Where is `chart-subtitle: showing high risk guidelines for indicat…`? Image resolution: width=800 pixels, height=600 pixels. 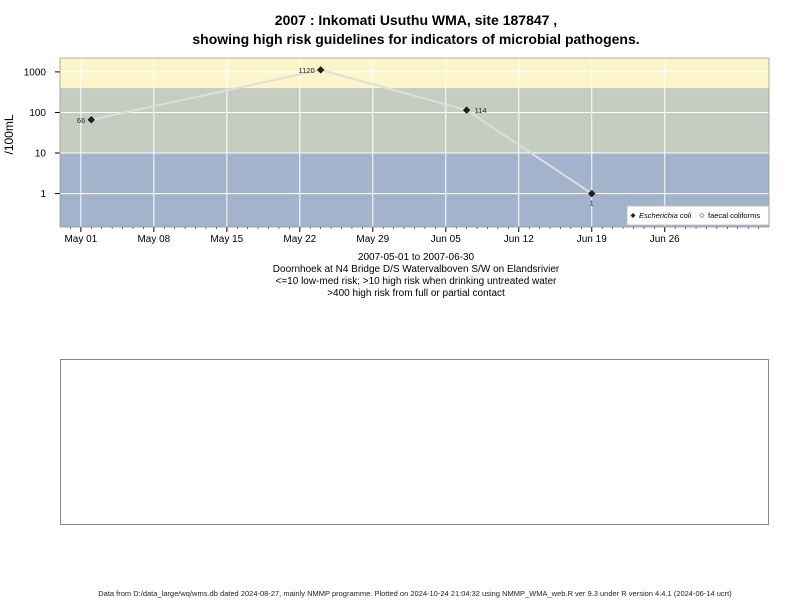 chart-subtitle: showing high risk guidelines for indicat… is located at coordinates (416, 39).